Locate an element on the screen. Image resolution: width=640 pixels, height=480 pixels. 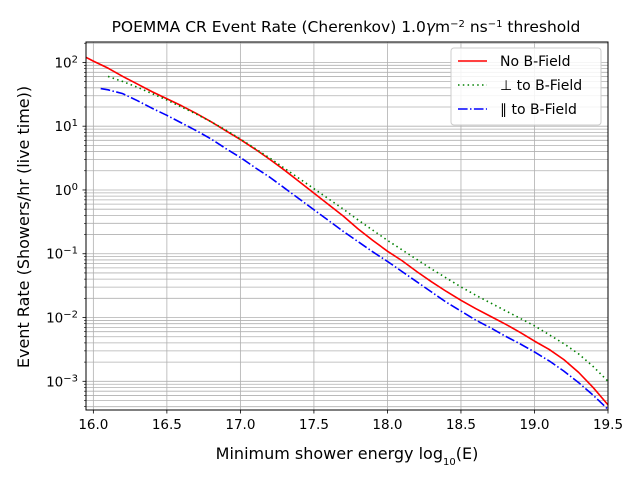
x-tick-label: 16.0 is located at coordinates (93, 425).